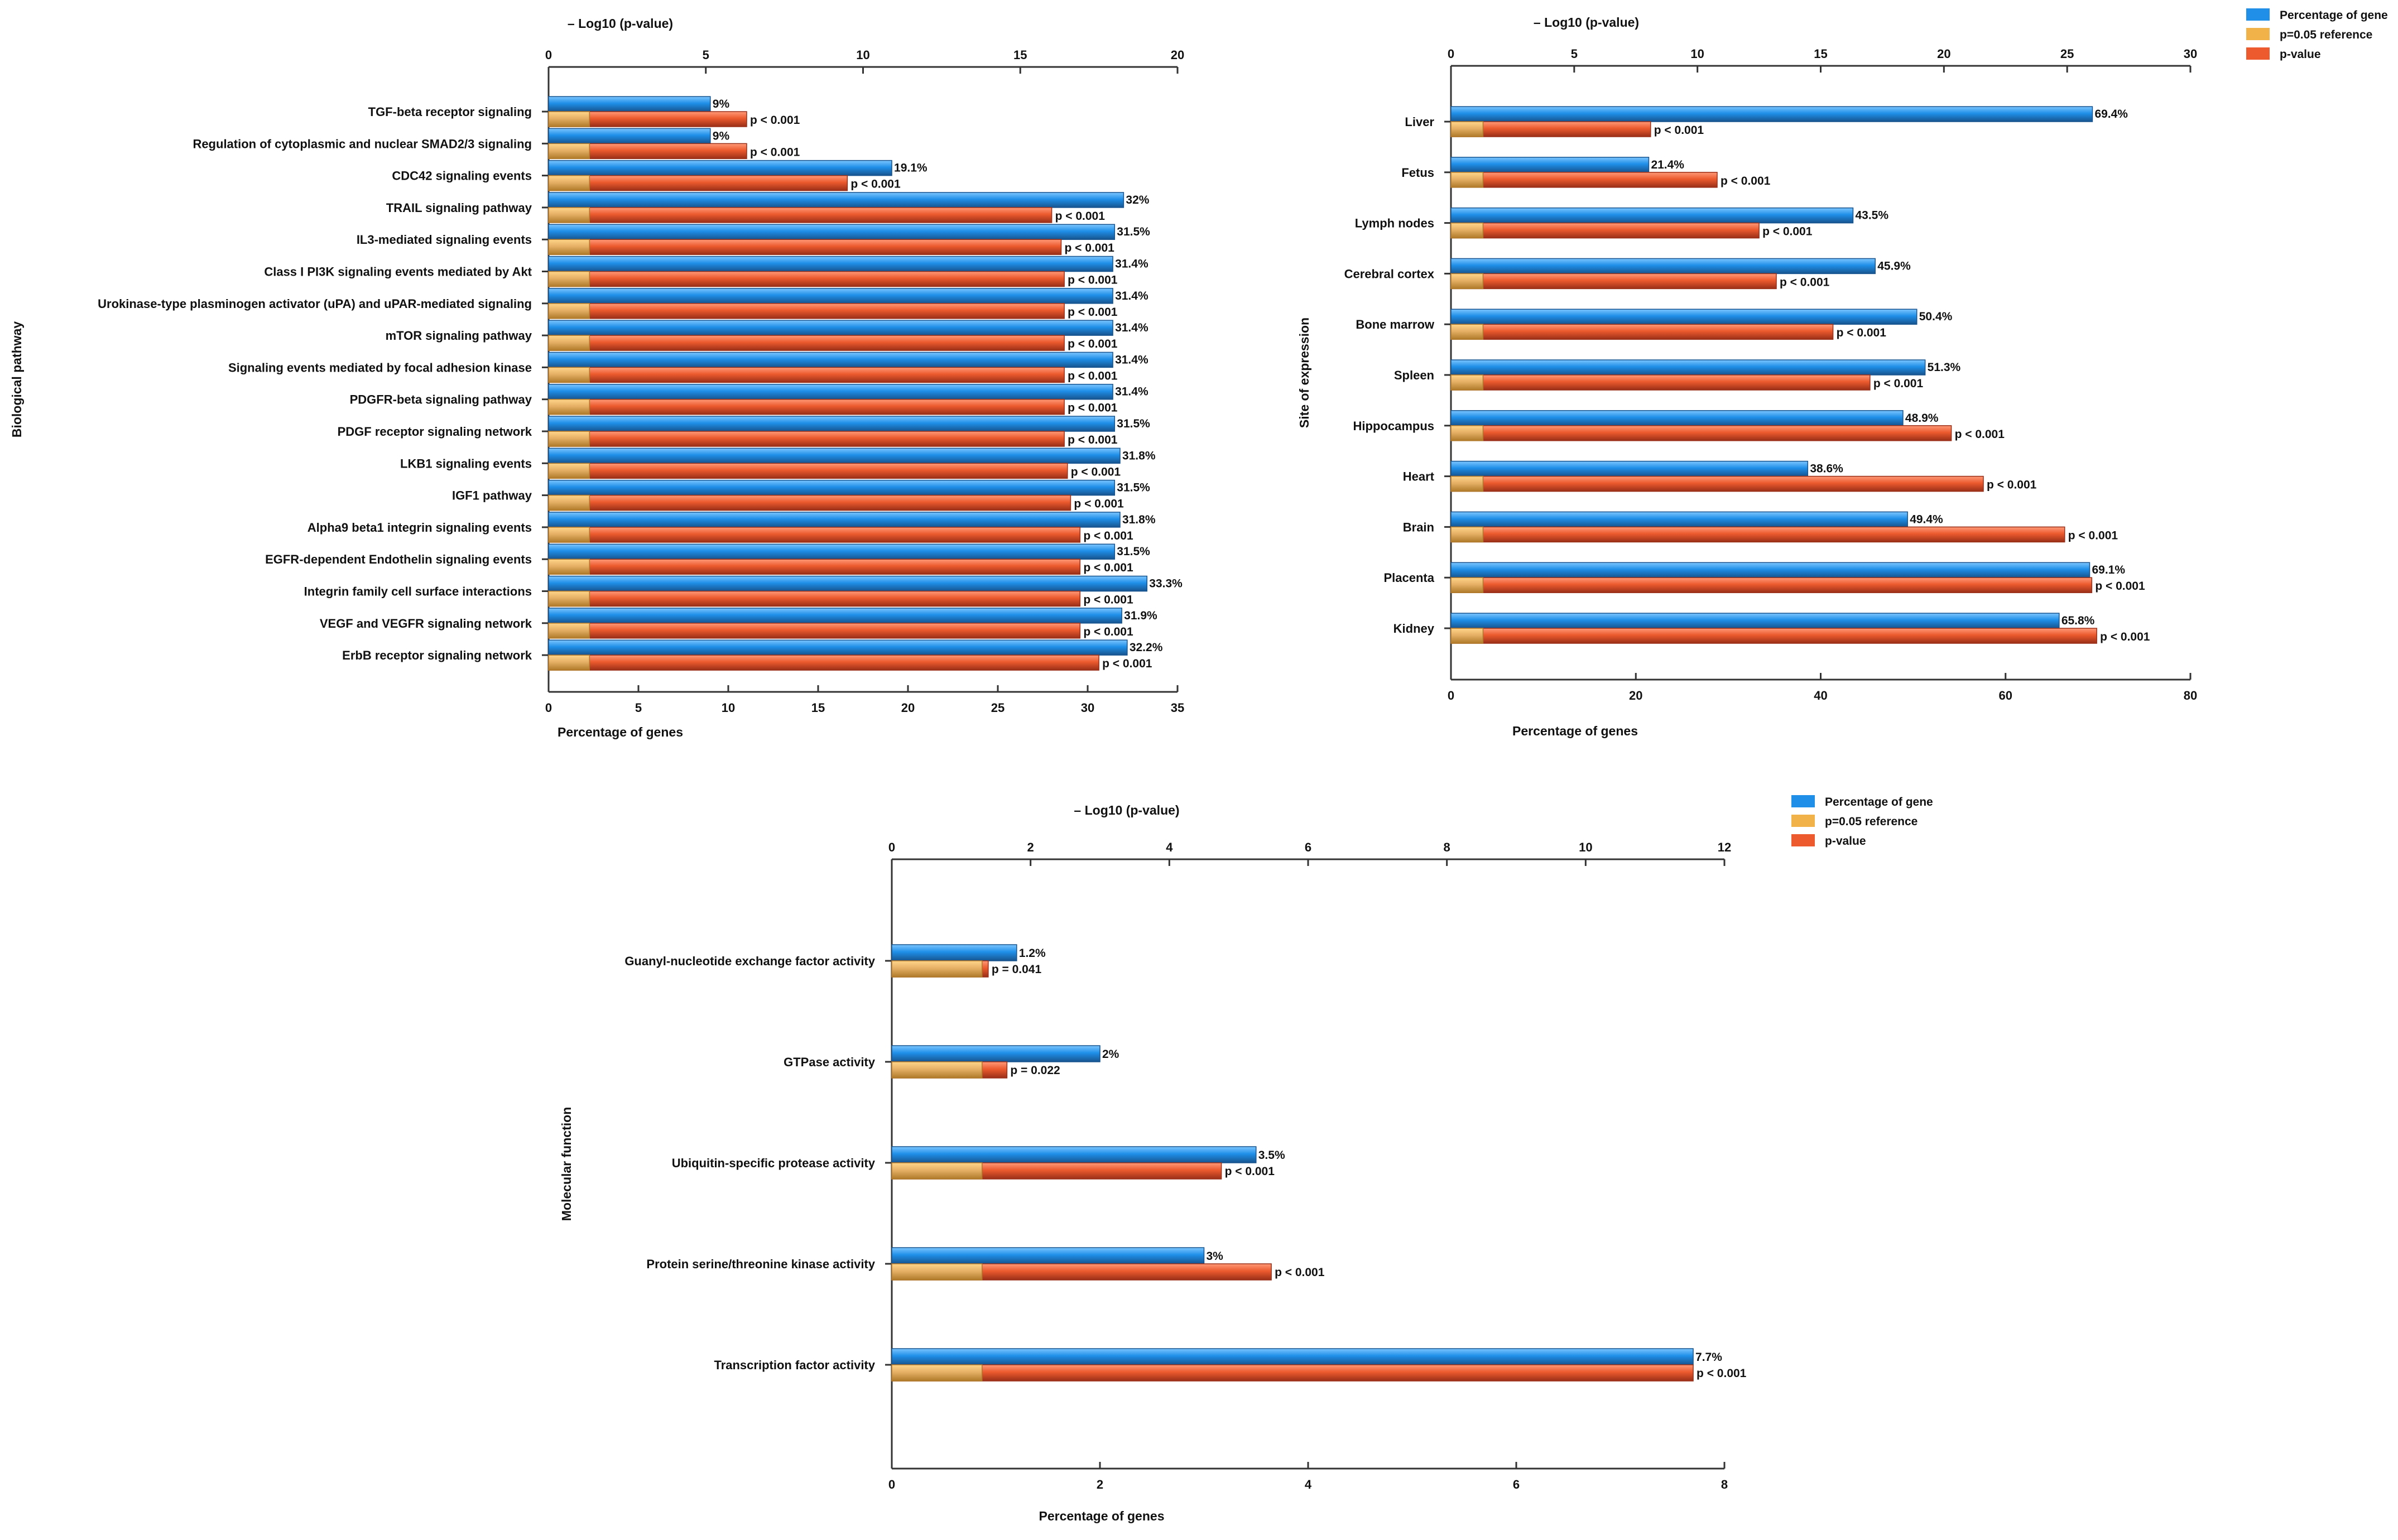 The image size is (2398, 1540). I want to click on percentage-value-label: 69.1%, so click(2108, 570).